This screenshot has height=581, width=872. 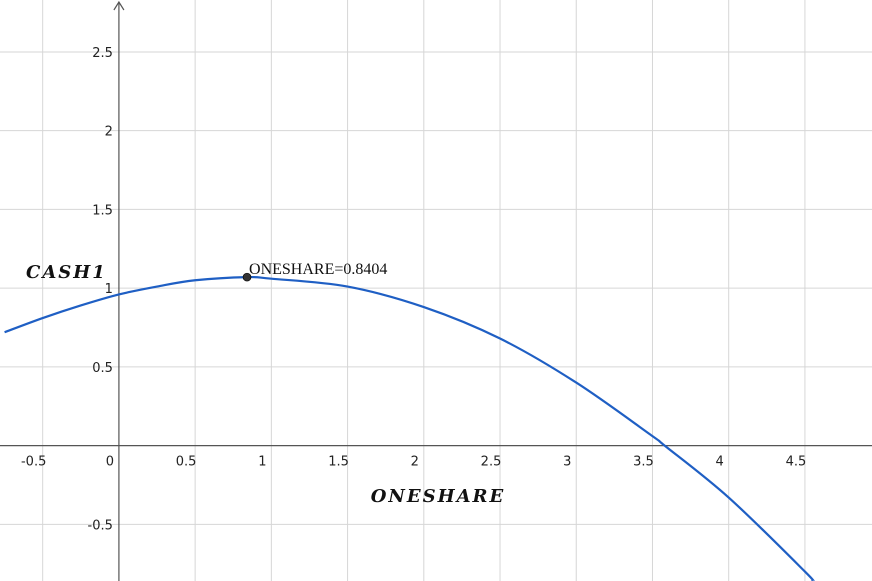 I want to click on y-axis-arrow, so click(x=119, y=5).